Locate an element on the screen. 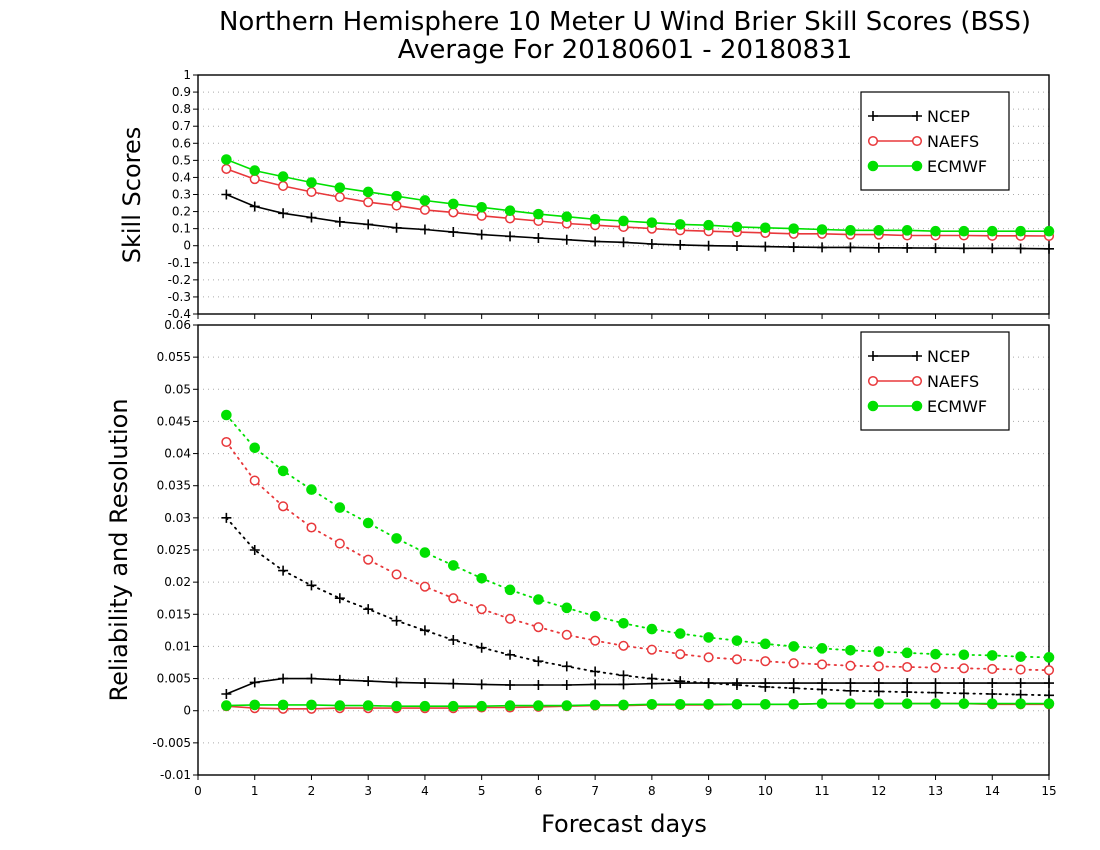 The image size is (1100, 850). legend: NCEP NAEFS ECMWF is located at coordinates (935, 381).